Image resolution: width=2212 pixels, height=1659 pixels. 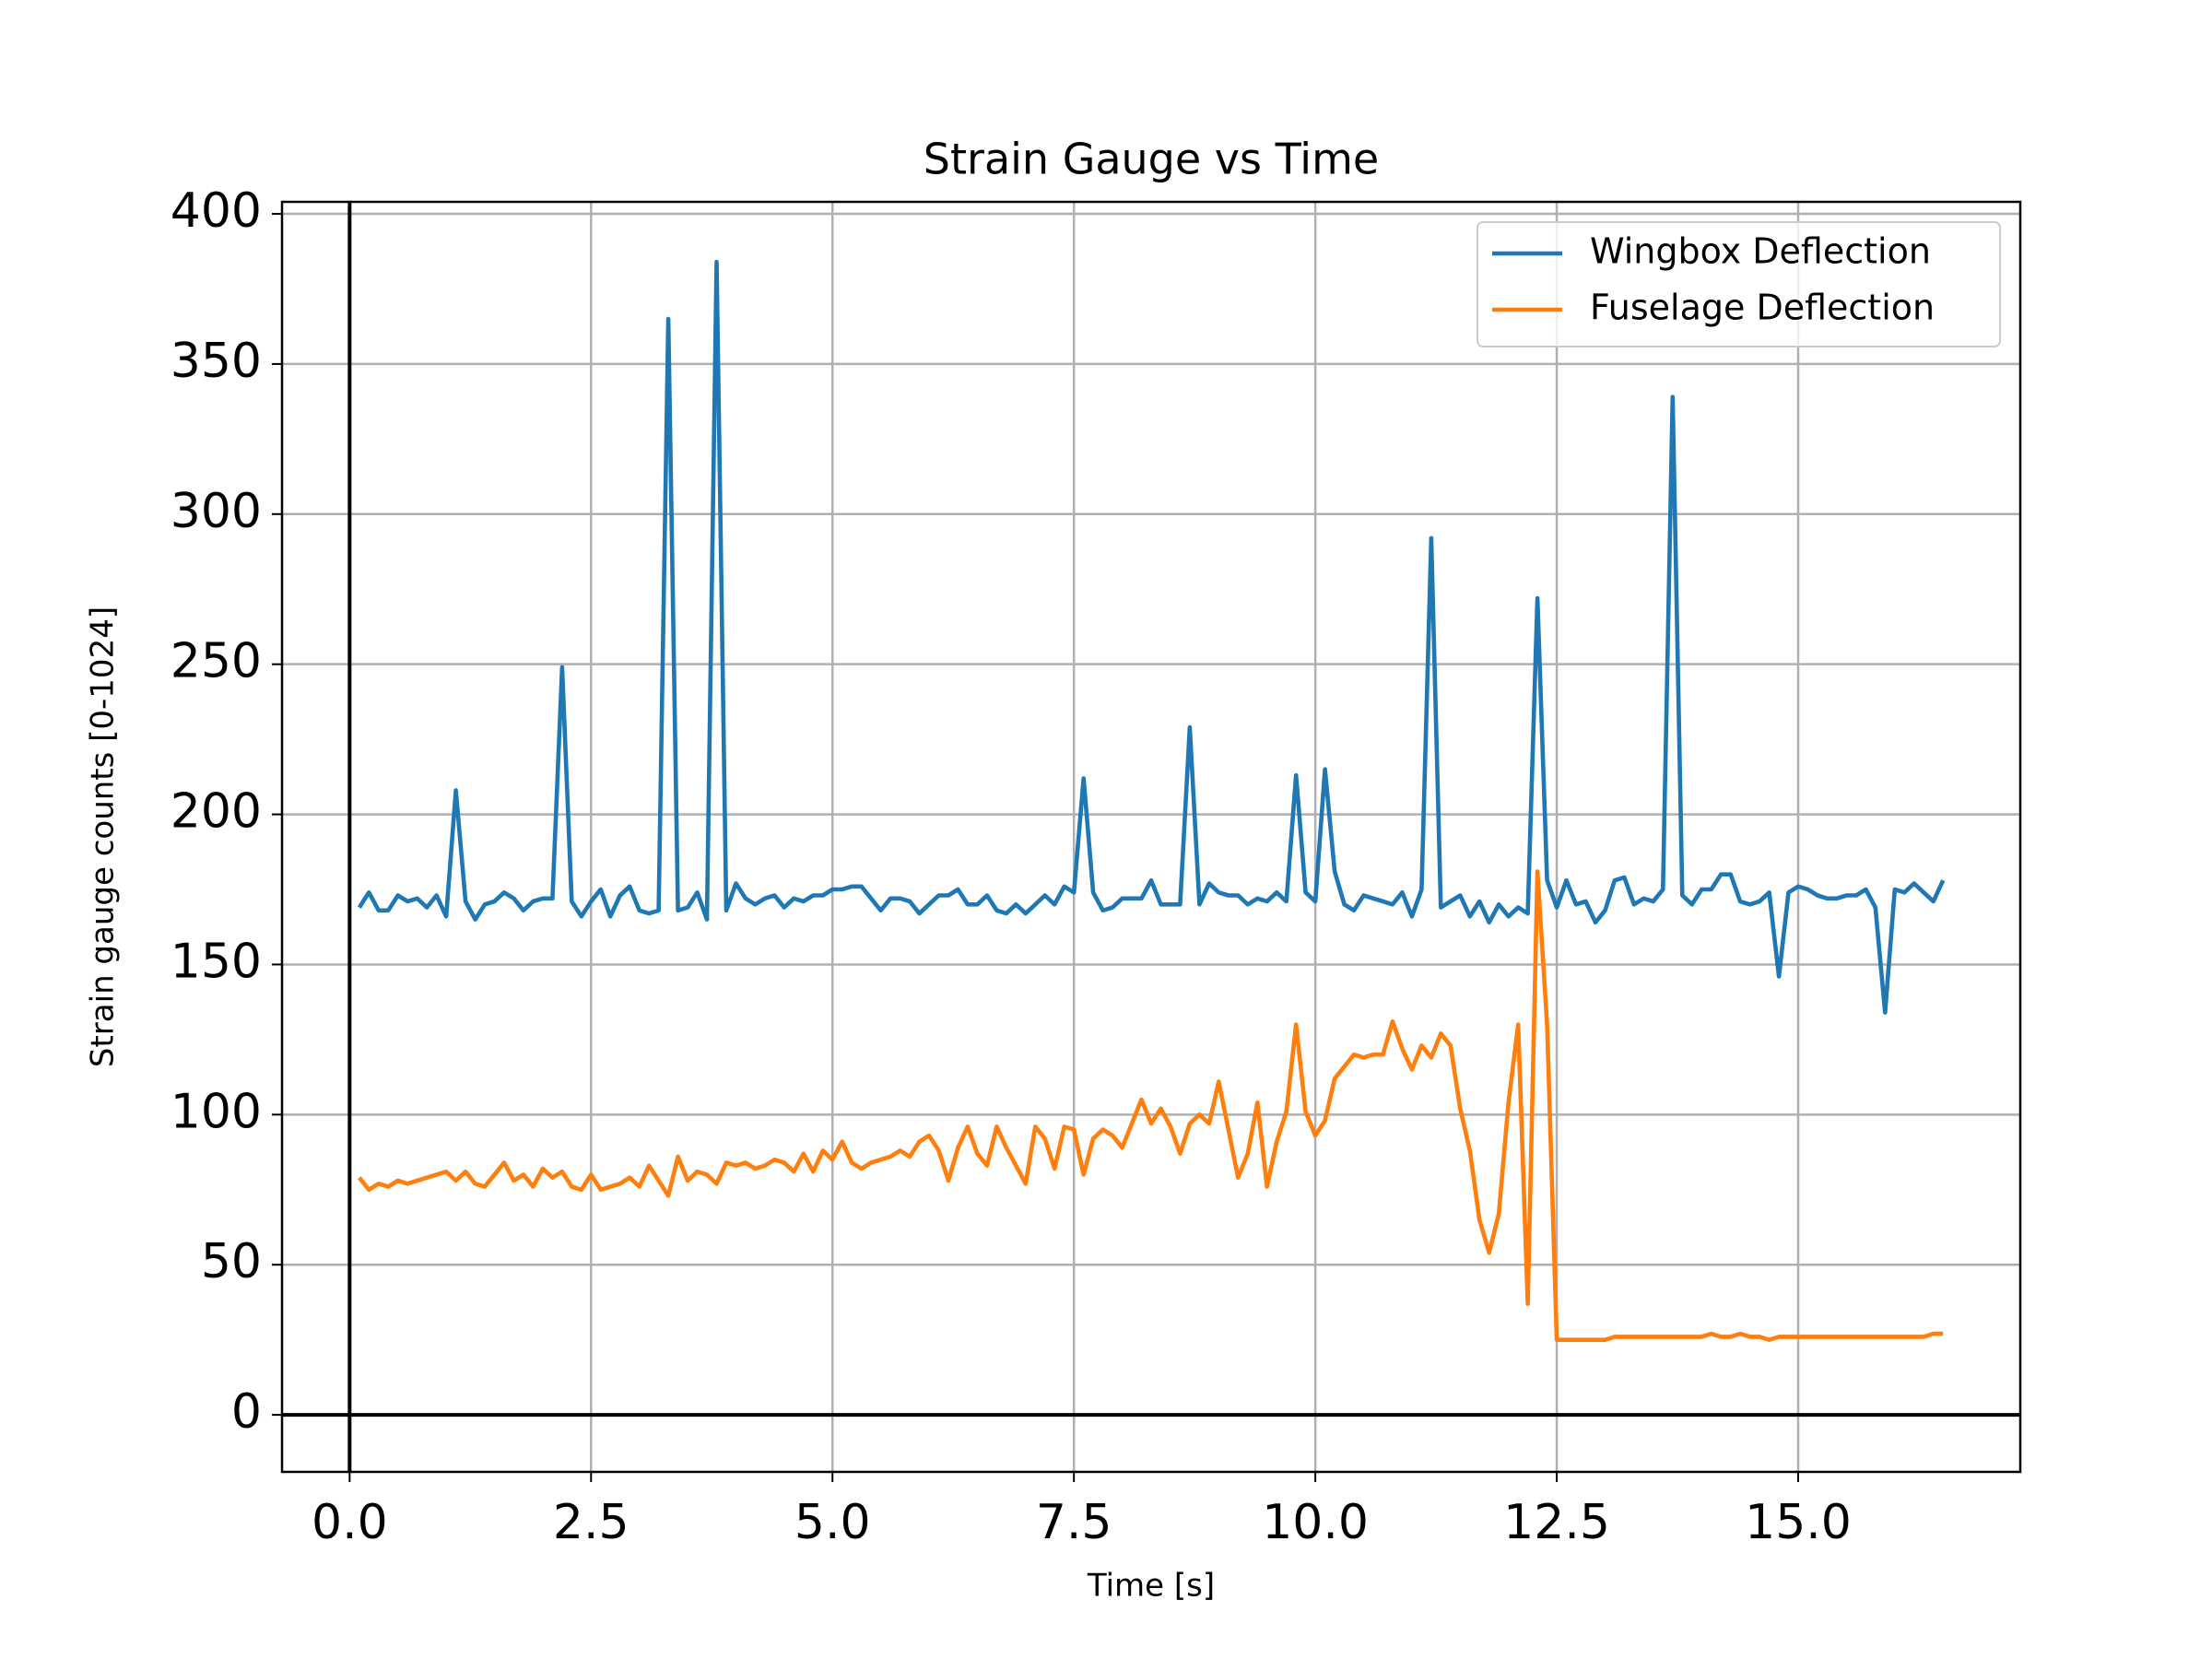 I want to click on y-axis-label: Strain gauge counts [0-1024], so click(x=103, y=836).